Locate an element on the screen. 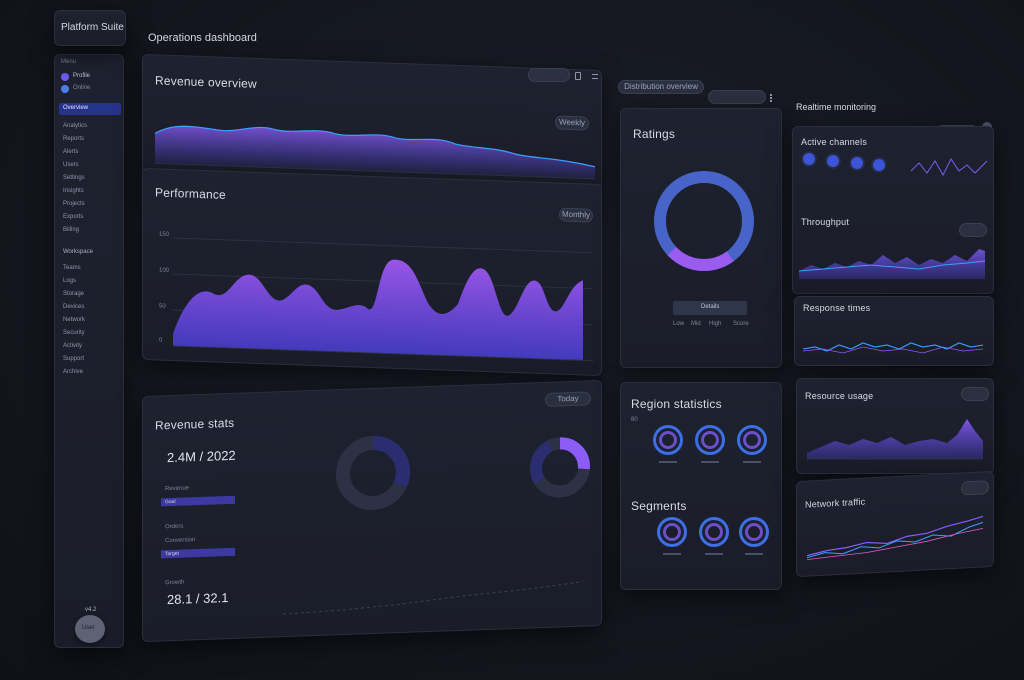 Image resolution: width=1024 pixels, height=680 pixels. sidebar-group-item: Devices is located at coordinates (74, 307).